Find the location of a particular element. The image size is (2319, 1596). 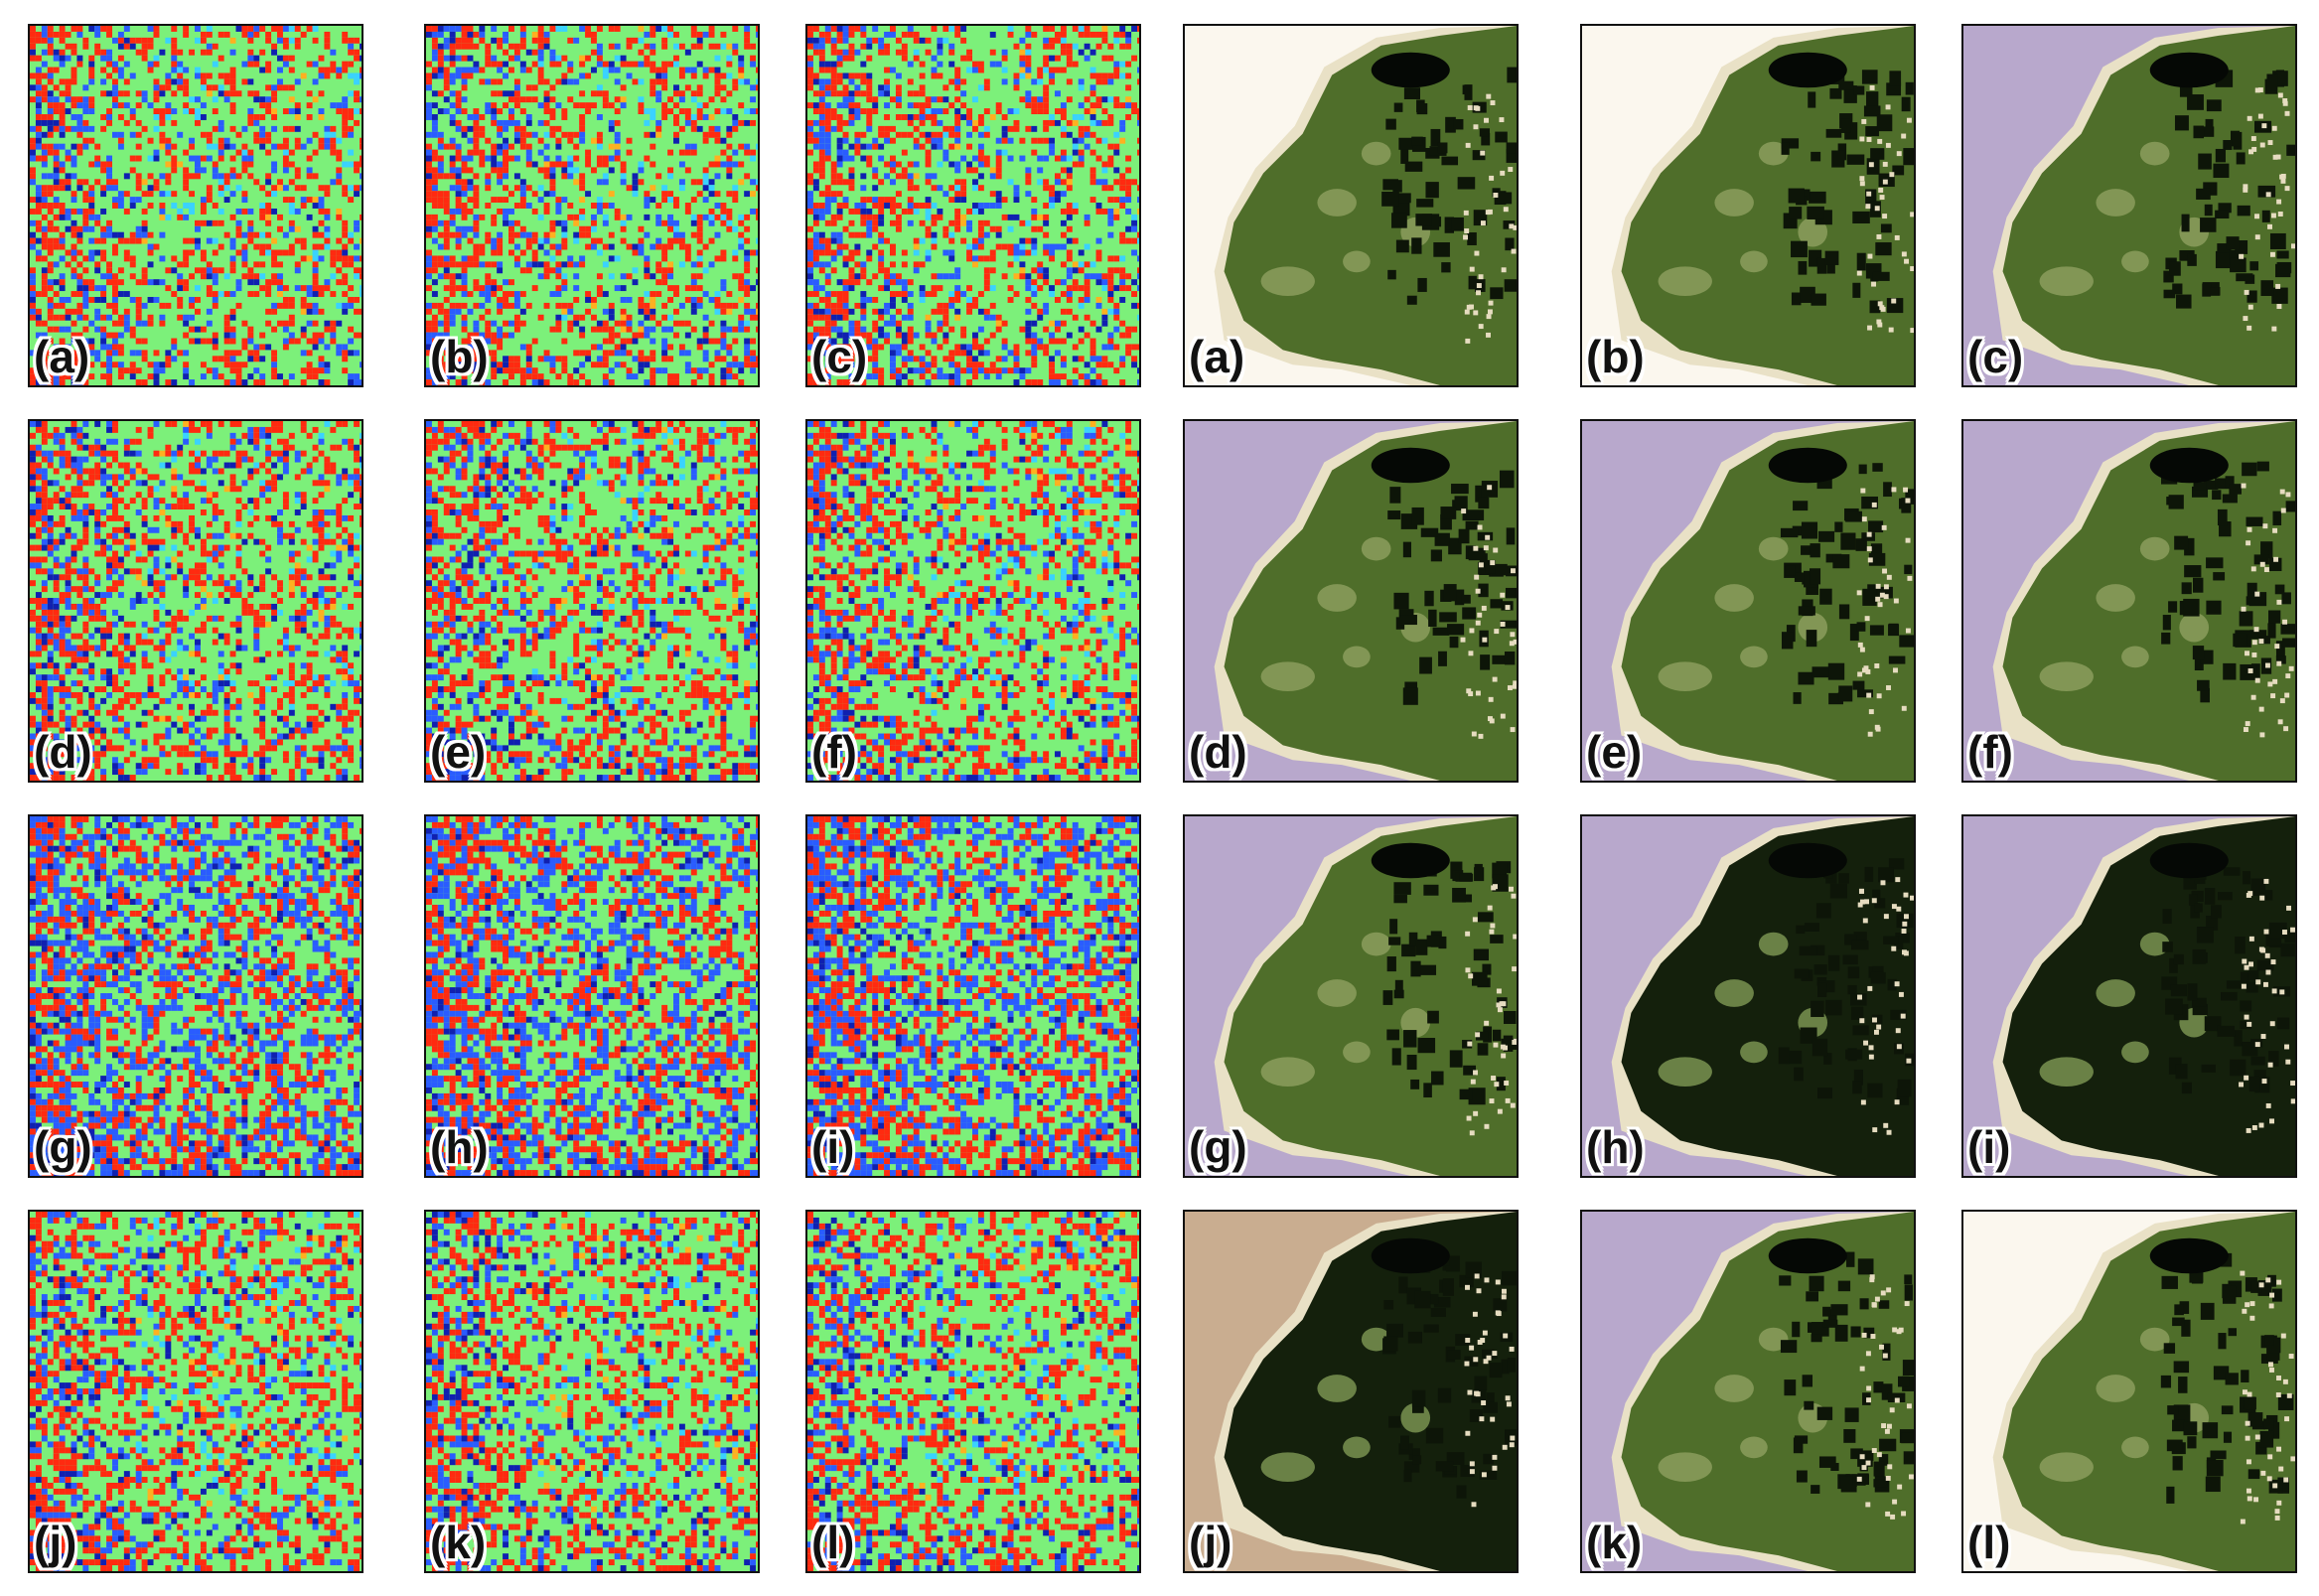

segmented-image-panel: (k) is located at coordinates (1748, 1391).